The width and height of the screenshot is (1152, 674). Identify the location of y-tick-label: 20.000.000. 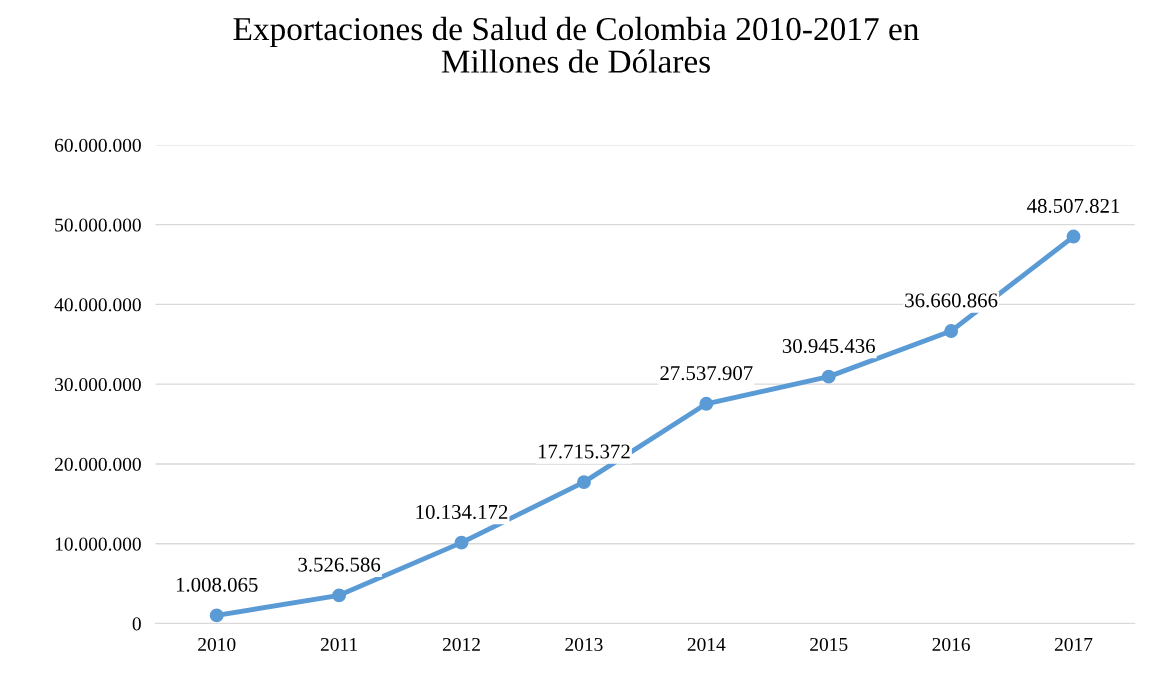
(97, 464).